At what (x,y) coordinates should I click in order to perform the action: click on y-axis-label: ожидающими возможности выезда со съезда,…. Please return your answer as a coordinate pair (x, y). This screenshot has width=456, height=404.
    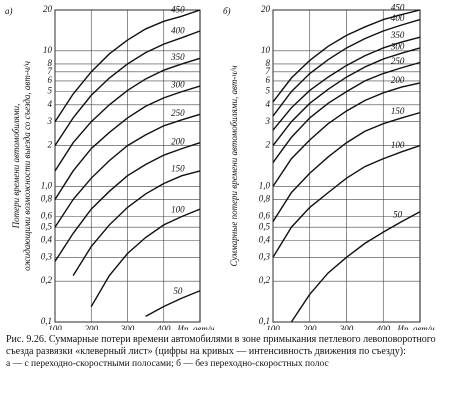
    Looking at the image, I should click on (27, 166).